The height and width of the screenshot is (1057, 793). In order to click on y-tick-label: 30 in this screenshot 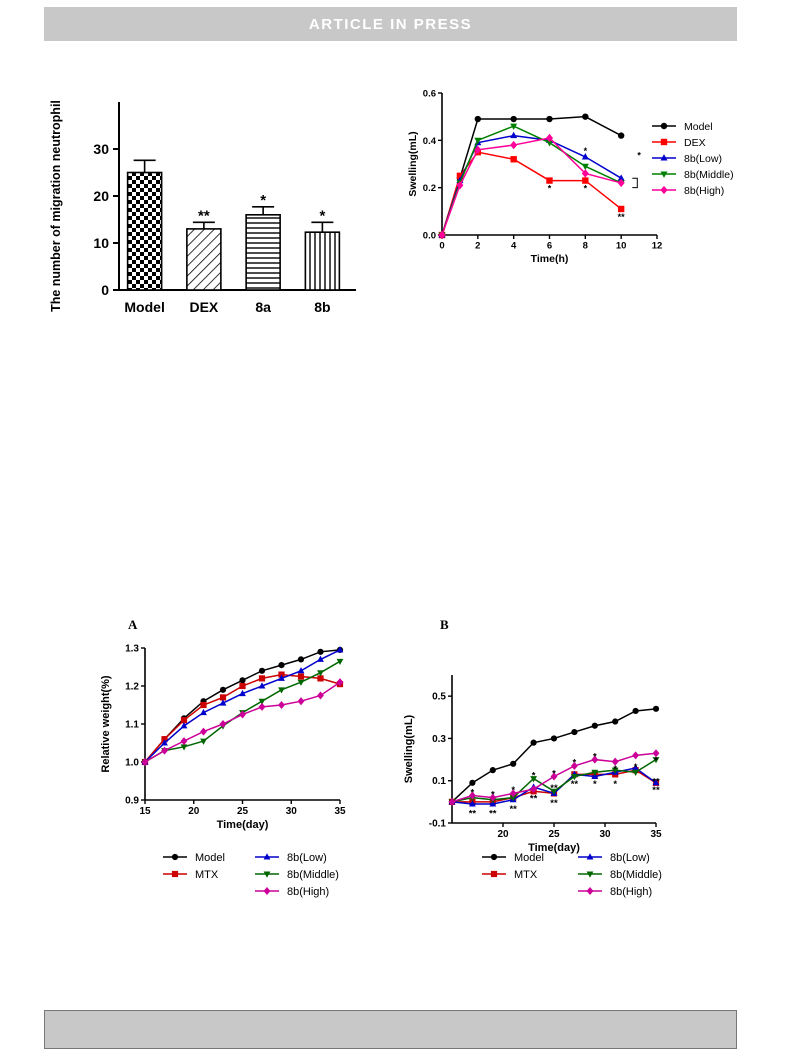, I will do `click(101, 149)`.